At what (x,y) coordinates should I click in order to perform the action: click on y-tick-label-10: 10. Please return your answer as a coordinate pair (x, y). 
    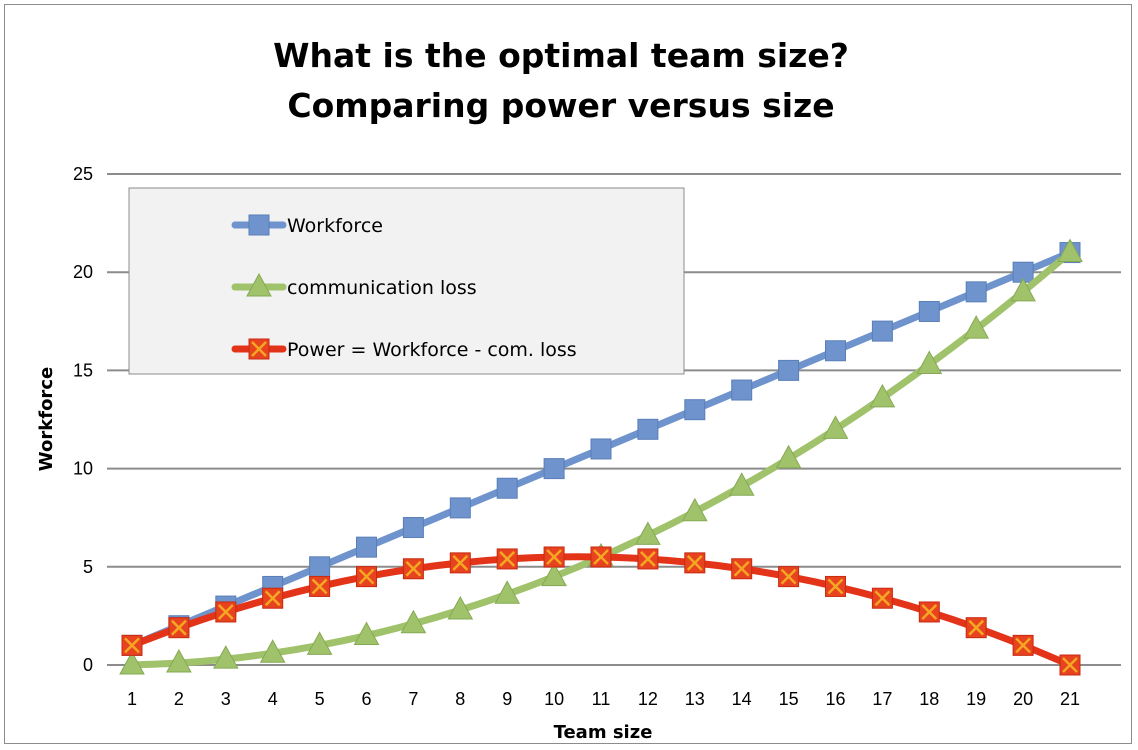
    Looking at the image, I should click on (83, 469).